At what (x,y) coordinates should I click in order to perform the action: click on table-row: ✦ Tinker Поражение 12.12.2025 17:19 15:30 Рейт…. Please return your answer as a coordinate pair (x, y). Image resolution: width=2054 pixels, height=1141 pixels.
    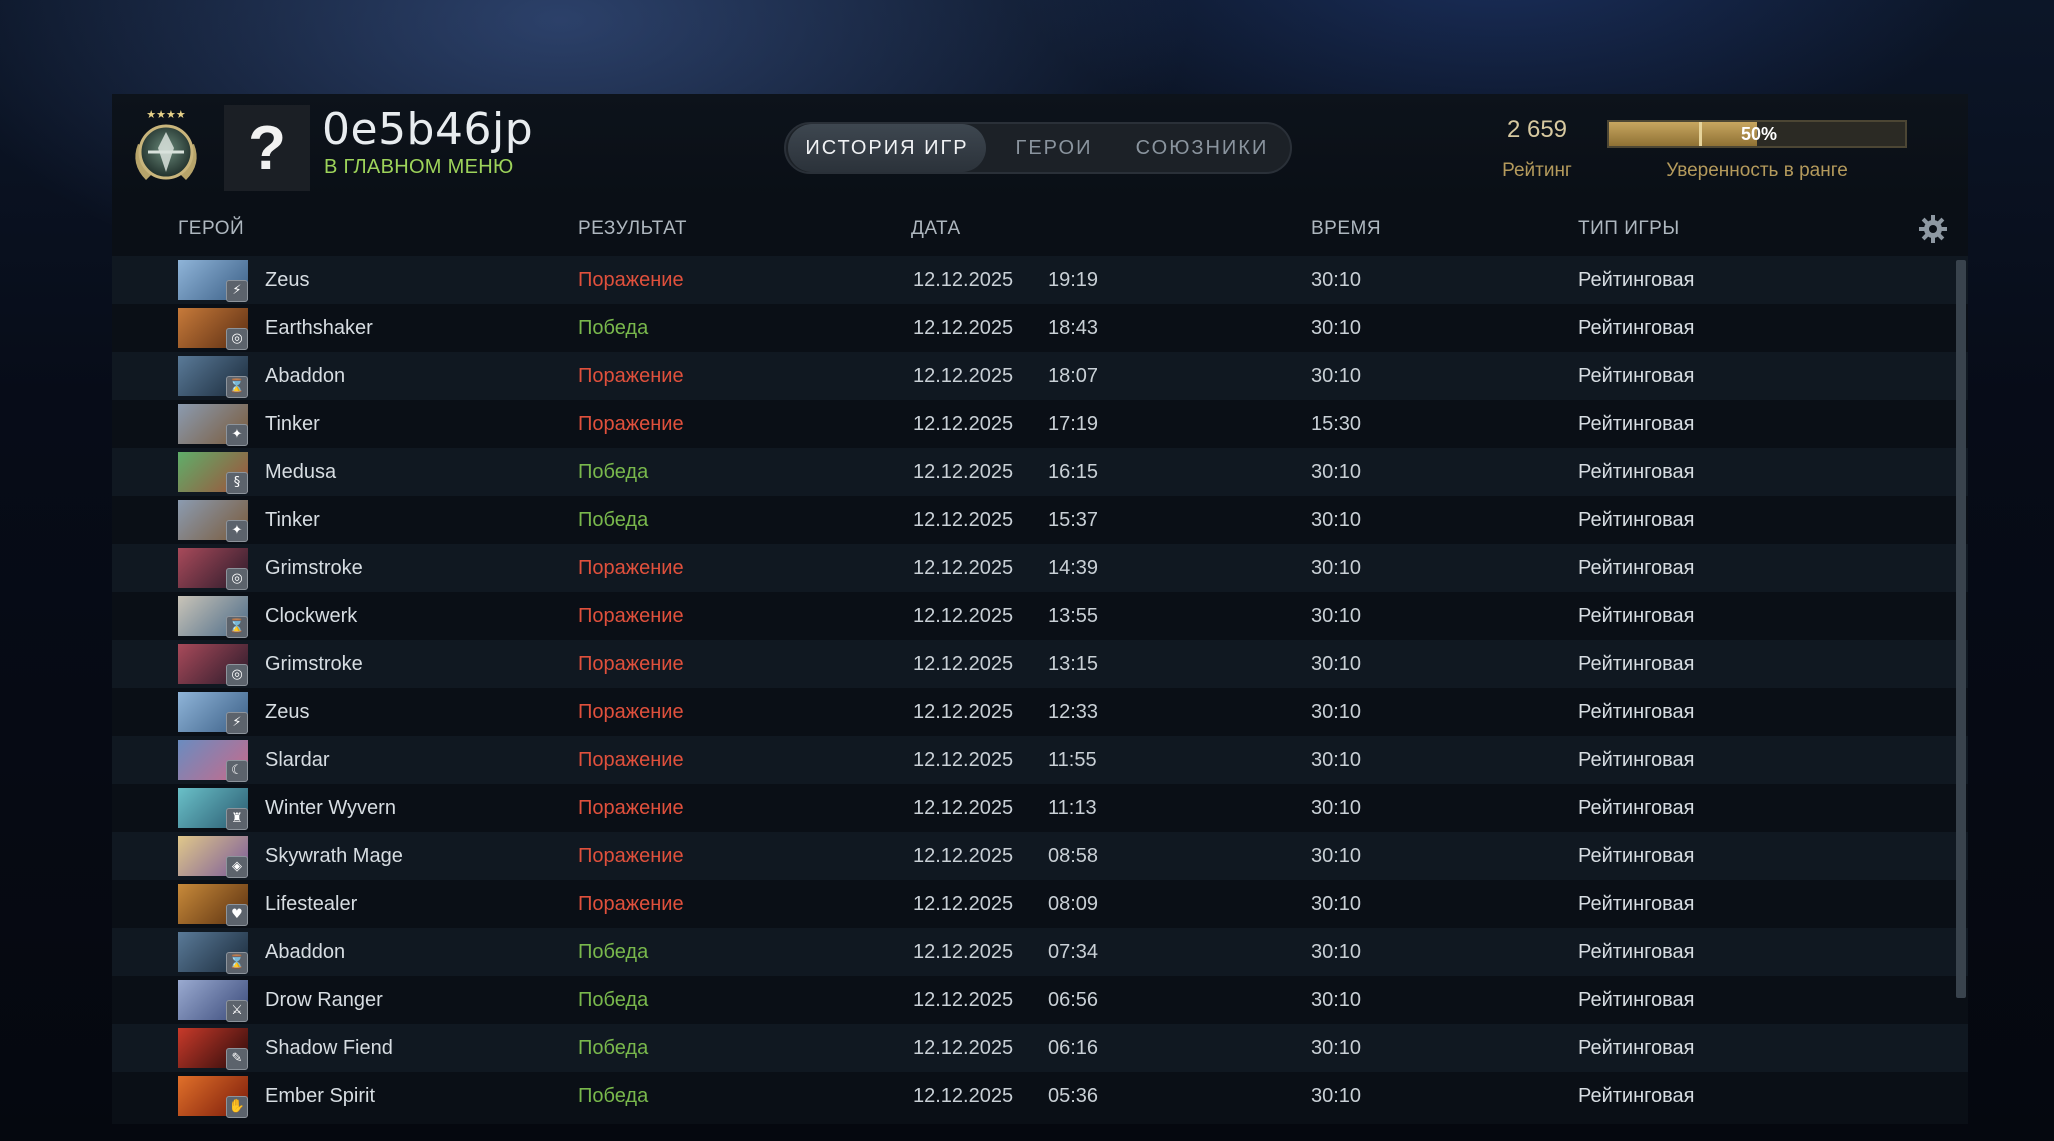
    Looking at the image, I should click on (1040, 424).